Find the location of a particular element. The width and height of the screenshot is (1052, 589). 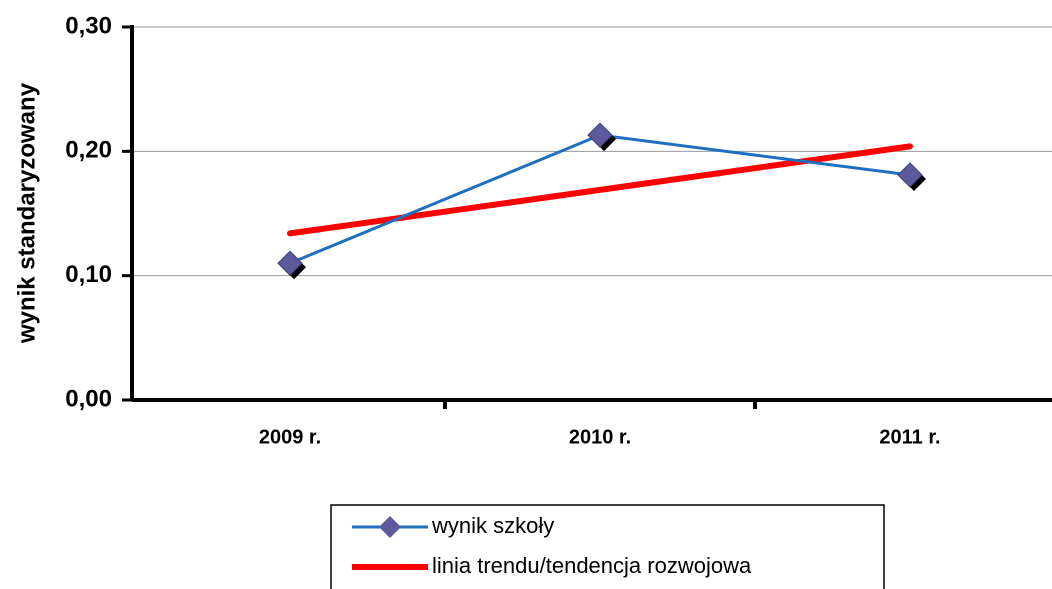

y-tick-label: 0,00 is located at coordinates (88, 398).